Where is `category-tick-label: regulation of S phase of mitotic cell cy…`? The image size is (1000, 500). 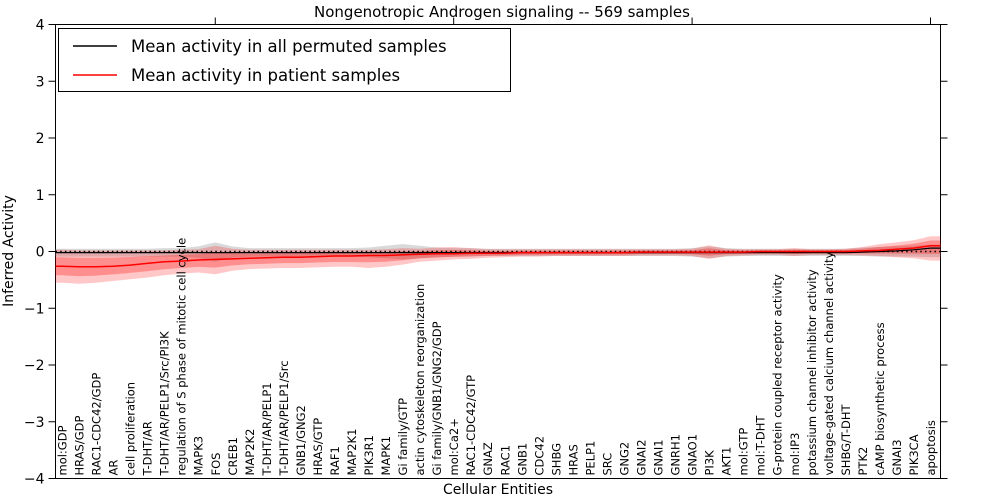
category-tick-label: regulation of S phase of mitotic cell cy… is located at coordinates (182, 357).